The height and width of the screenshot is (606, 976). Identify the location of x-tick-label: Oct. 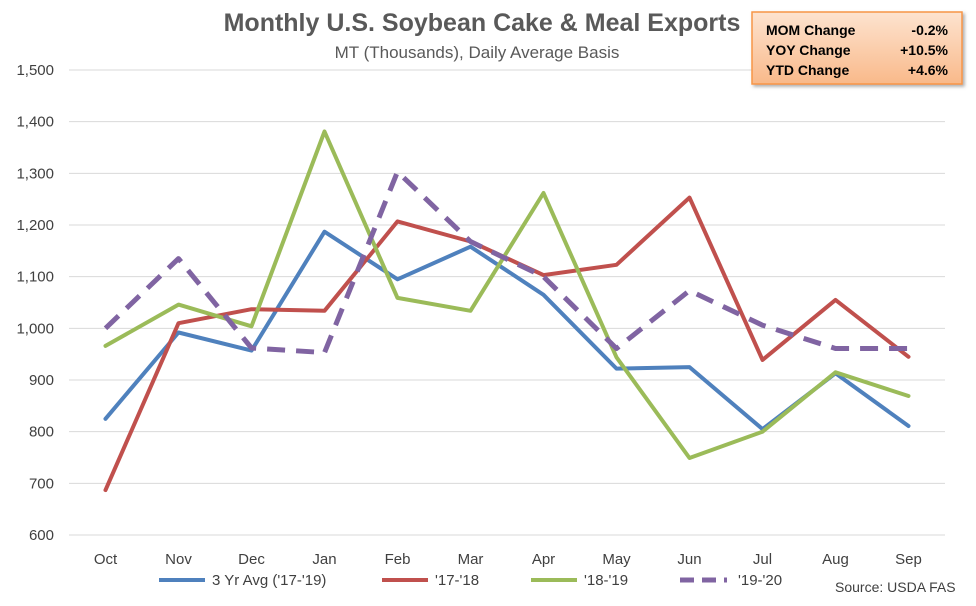
(106, 559).